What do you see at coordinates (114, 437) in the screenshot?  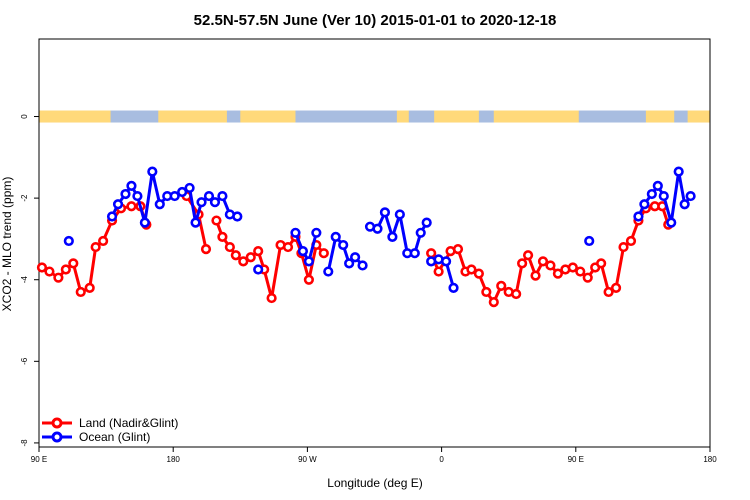 I see `legend-ocean-label: Ocean (Glint)` at bounding box center [114, 437].